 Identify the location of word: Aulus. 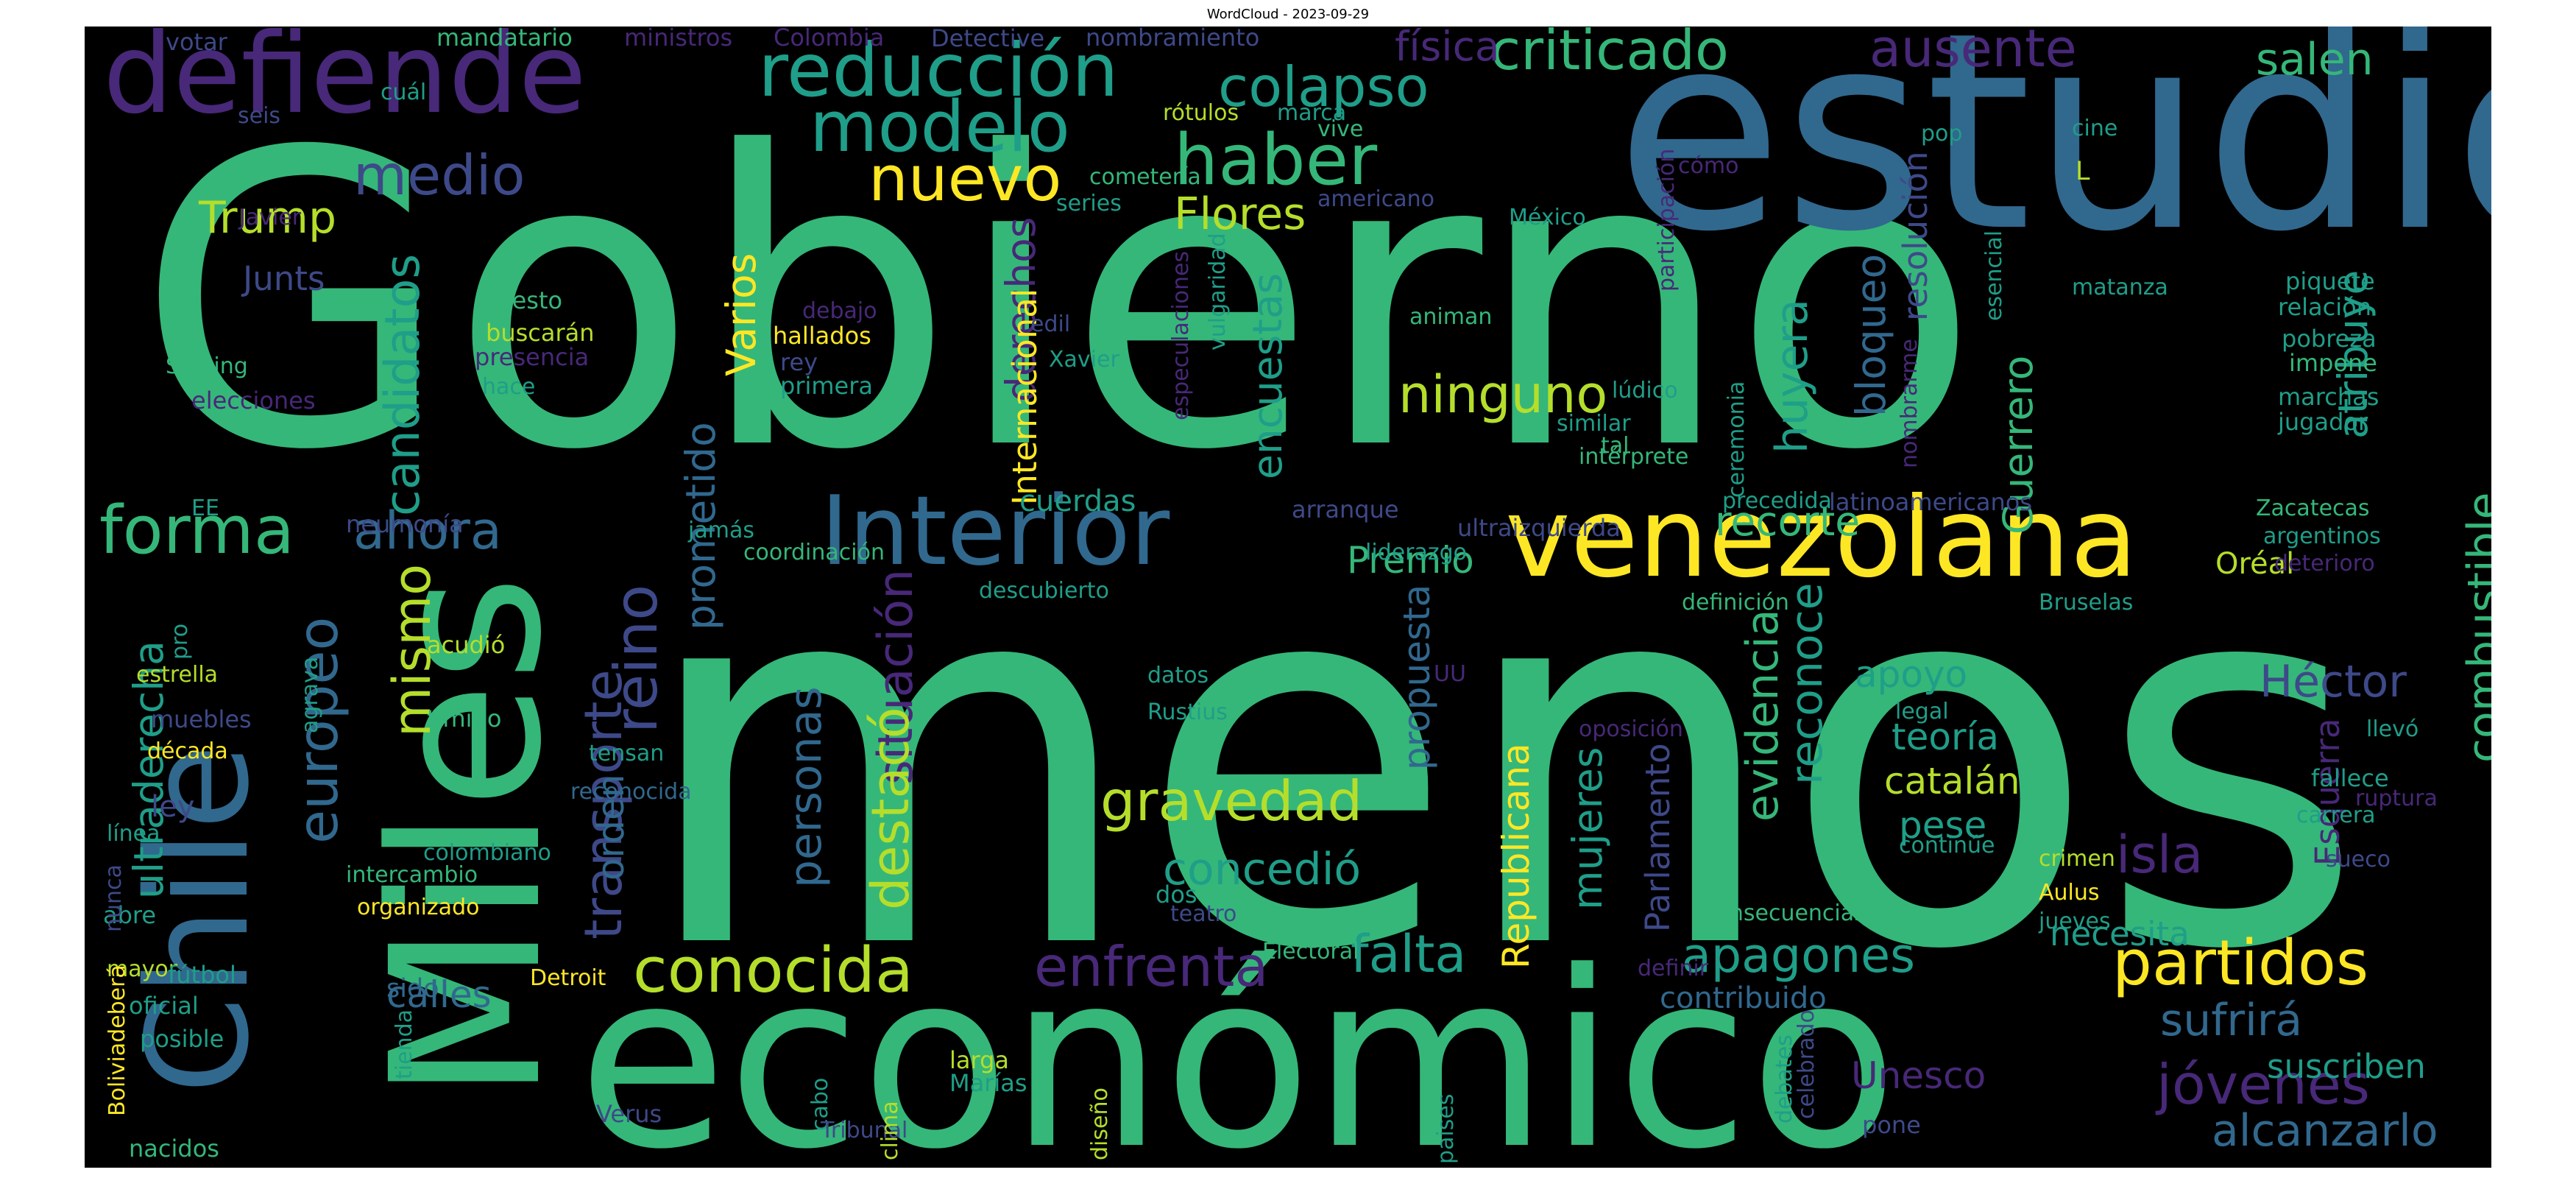
(2069, 893).